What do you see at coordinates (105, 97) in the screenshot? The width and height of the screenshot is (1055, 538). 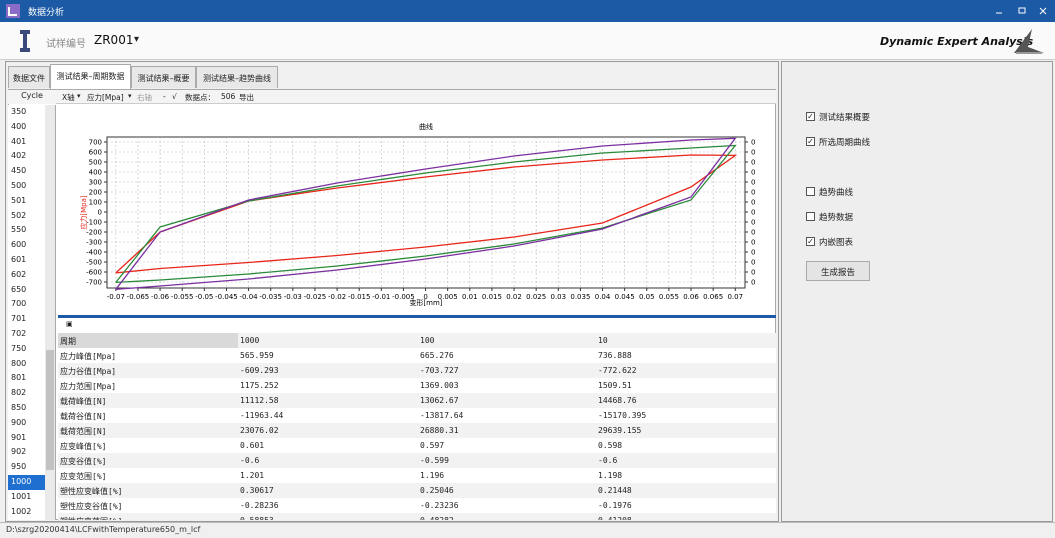 I see `y-axis-select: 应力[Mpa]` at bounding box center [105, 97].